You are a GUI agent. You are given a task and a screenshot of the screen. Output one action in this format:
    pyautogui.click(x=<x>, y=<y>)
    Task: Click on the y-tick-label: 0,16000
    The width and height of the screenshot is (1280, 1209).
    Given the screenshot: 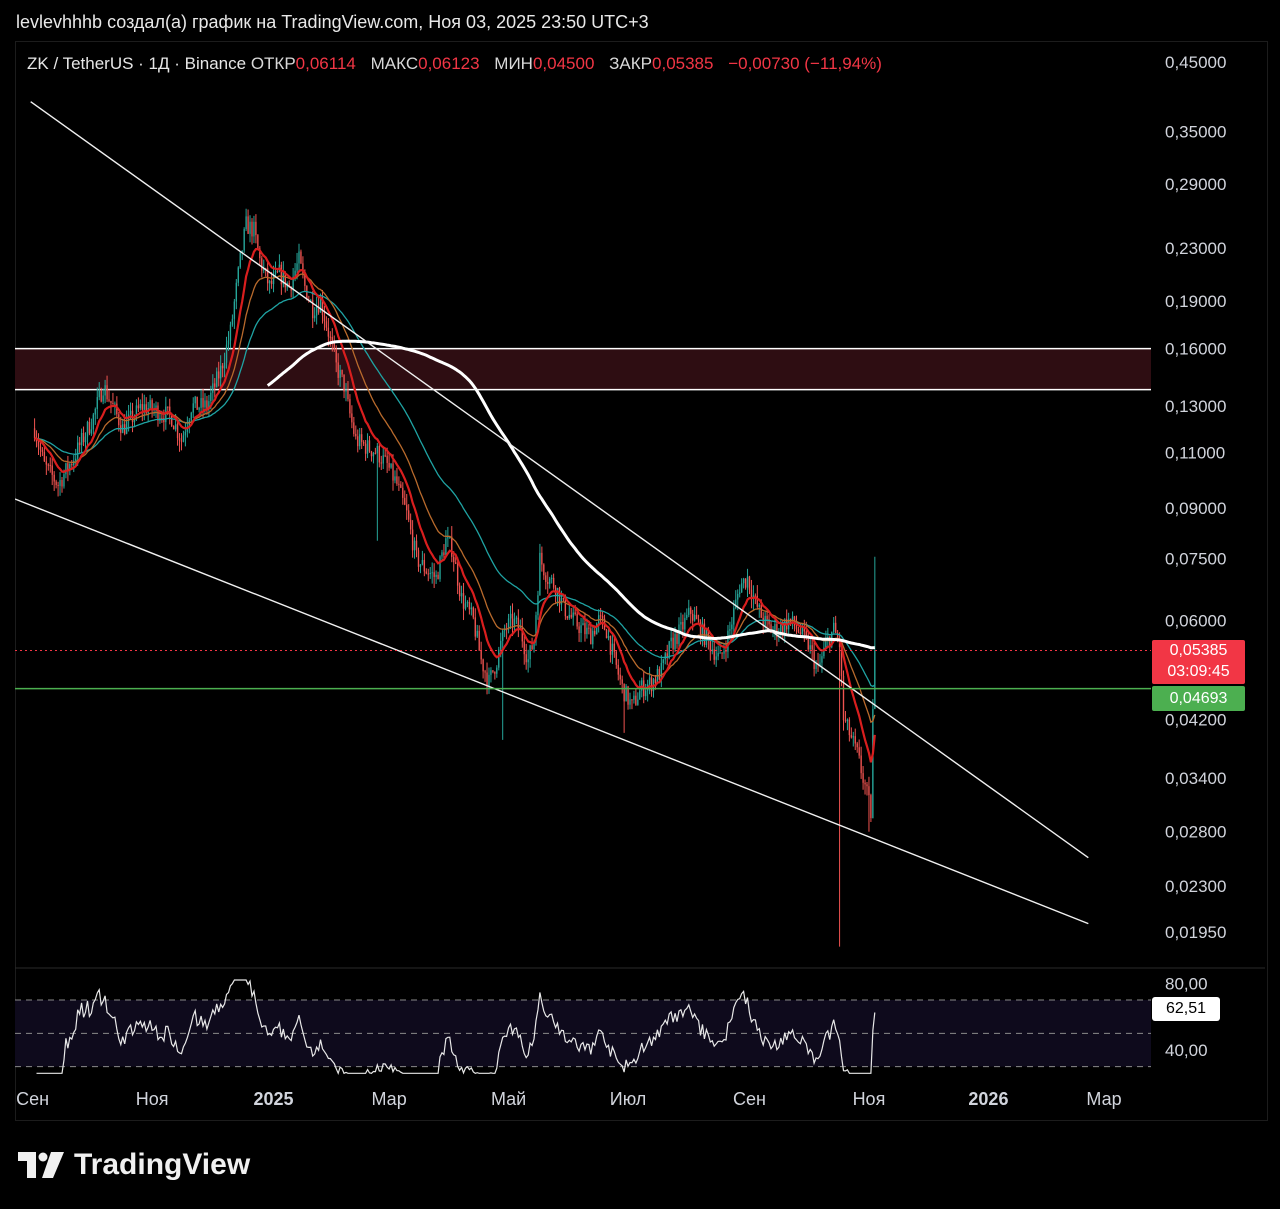 What is the action you would take?
    pyautogui.click(x=1195, y=349)
    